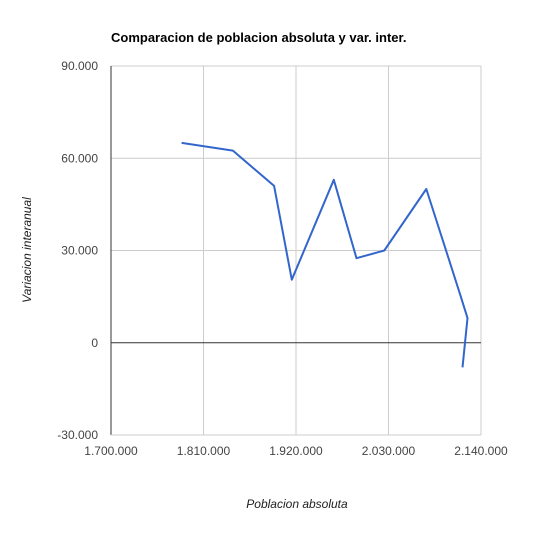 This screenshot has width=545, height=548. Describe the element at coordinates (481, 451) in the screenshot. I see `x-tick-label: 2.140.000` at that location.